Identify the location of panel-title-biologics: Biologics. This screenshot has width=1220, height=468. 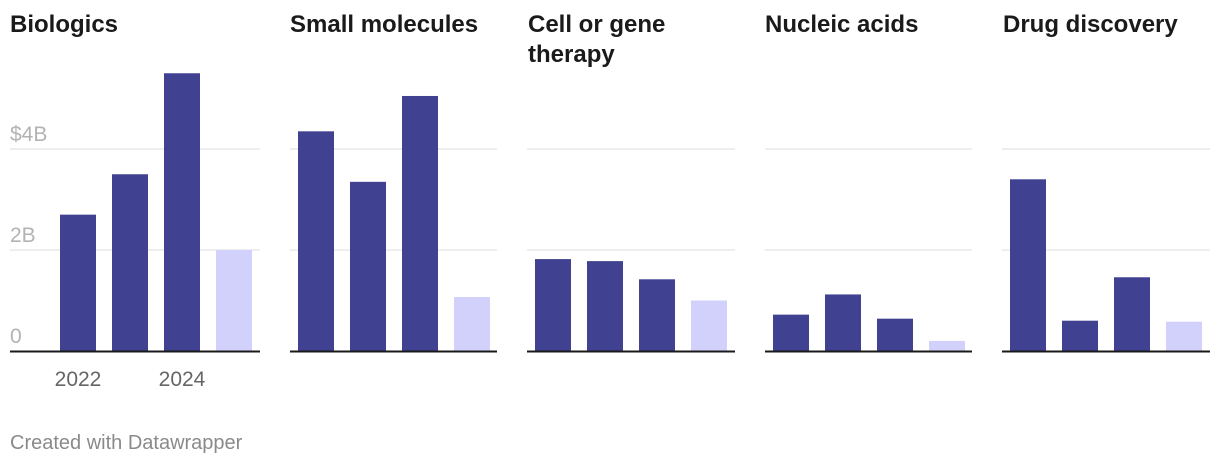
(64, 24).